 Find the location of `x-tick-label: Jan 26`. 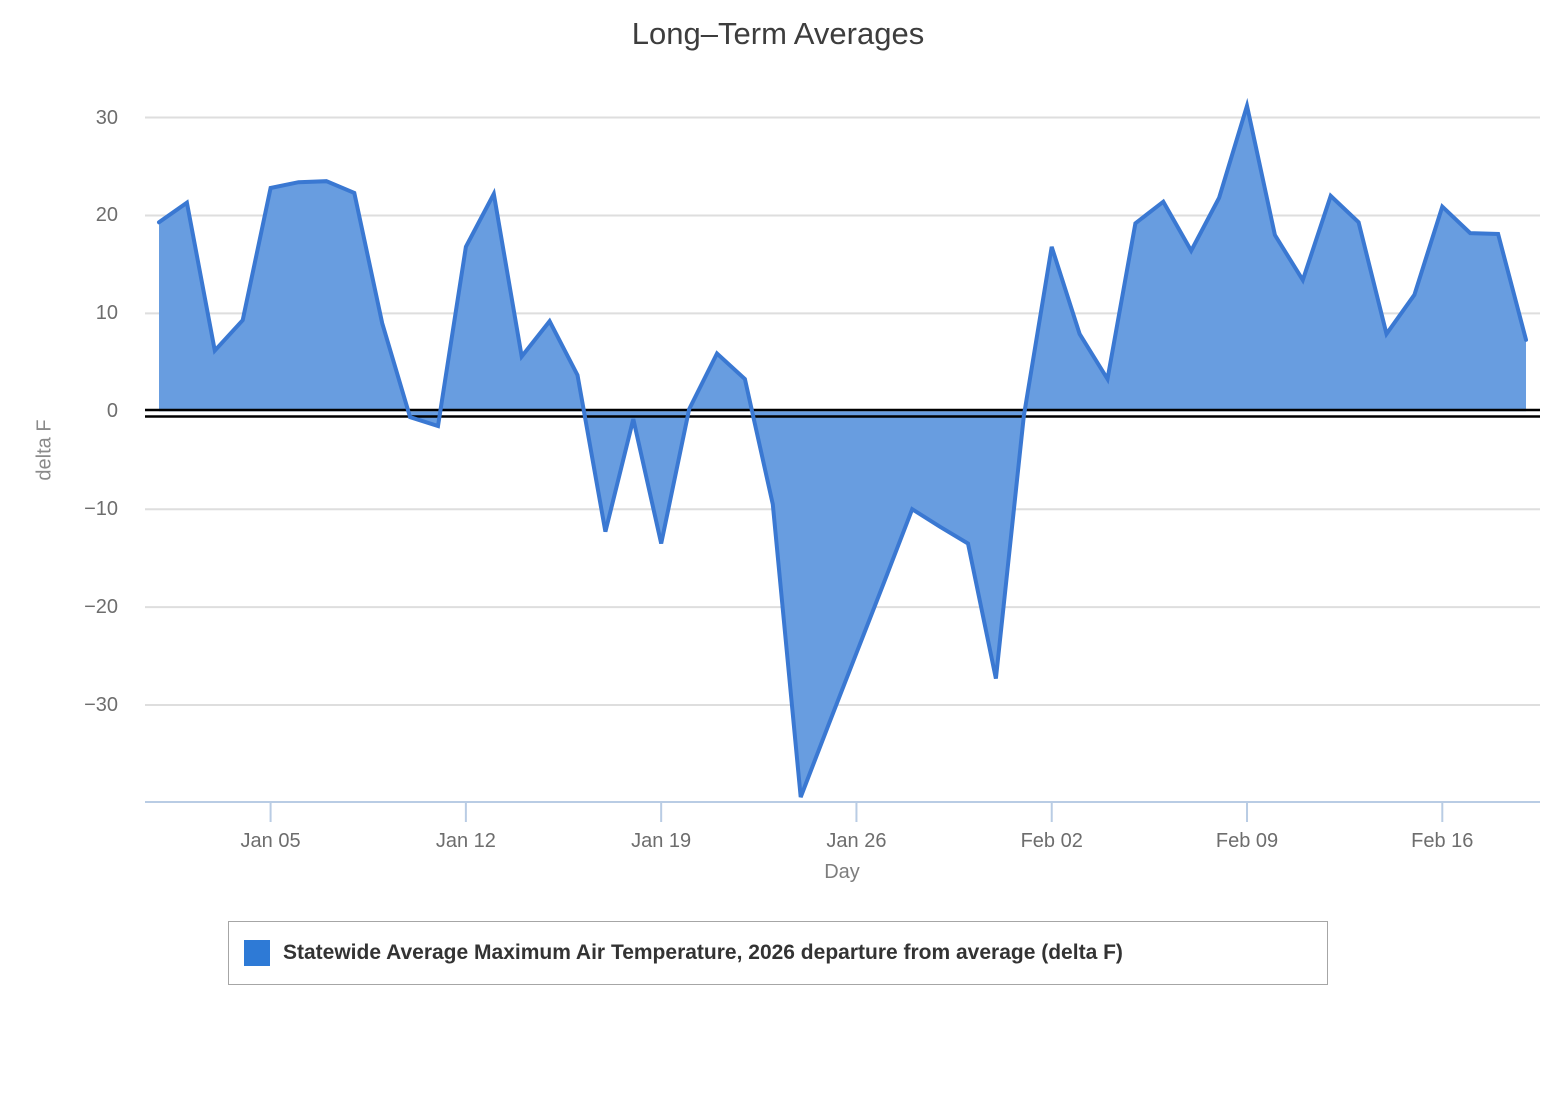

x-tick-label: Jan 26 is located at coordinates (856, 841).